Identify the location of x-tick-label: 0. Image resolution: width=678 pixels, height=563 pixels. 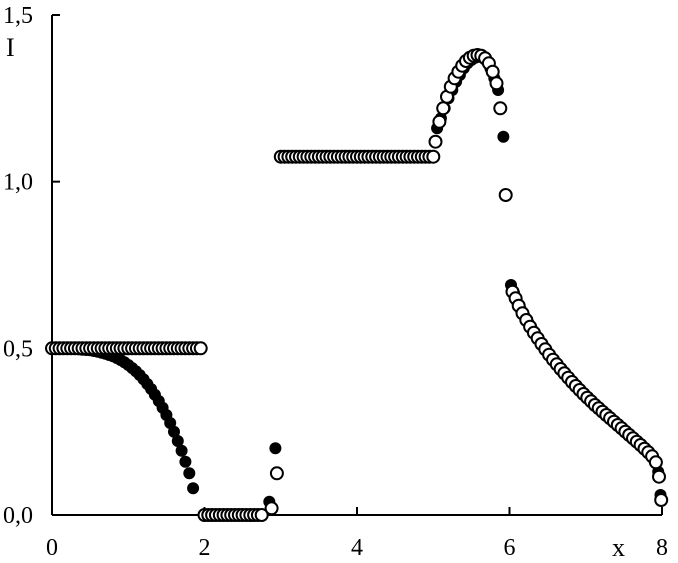
(52, 548).